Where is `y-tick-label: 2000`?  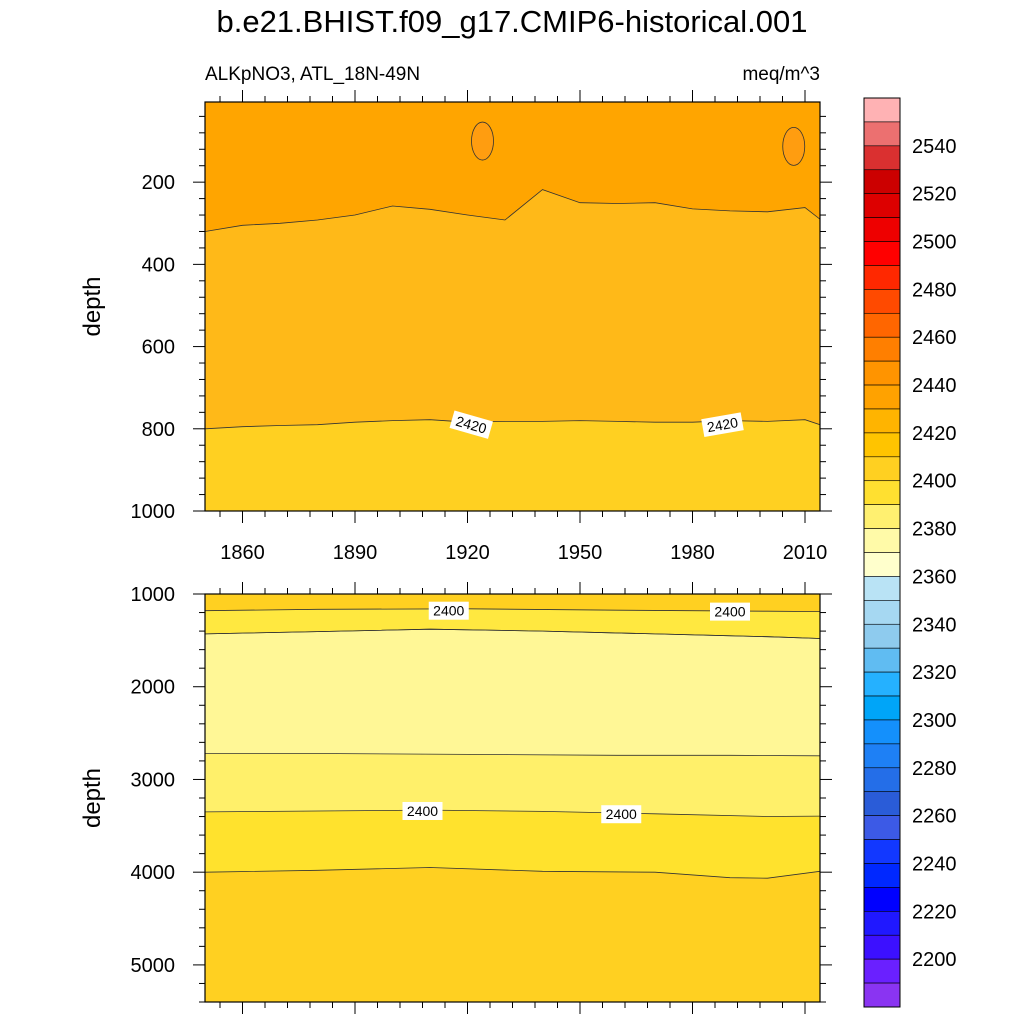
y-tick-label: 2000 is located at coordinates (153, 688).